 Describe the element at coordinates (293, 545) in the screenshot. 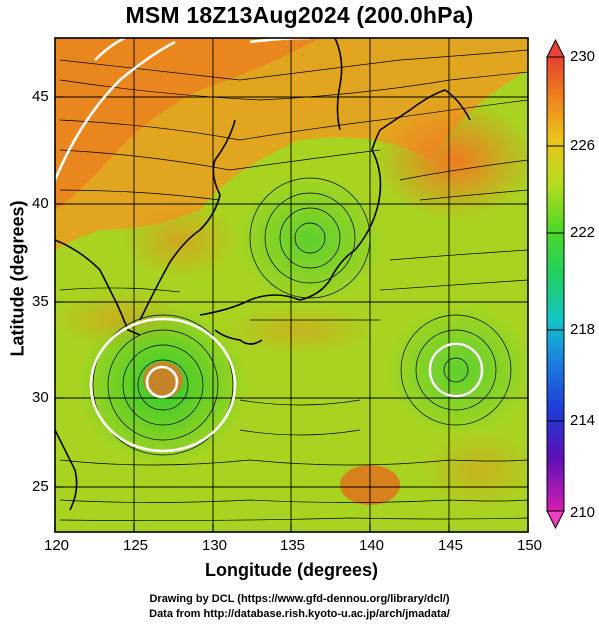

I see `x-tick-label: 135` at that location.